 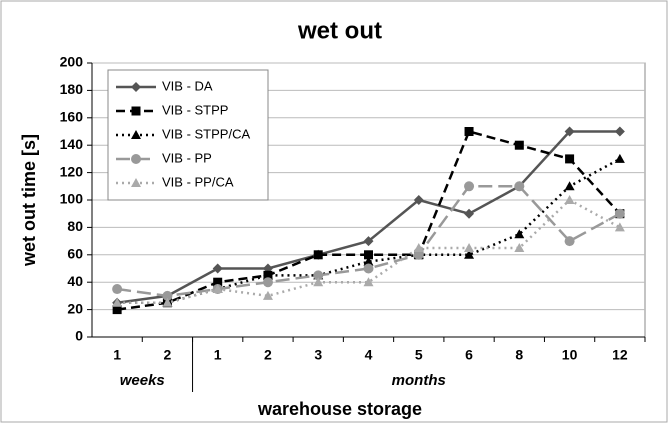 What do you see at coordinates (187, 85) in the screenshot?
I see `legend-label: VIB - DA` at bounding box center [187, 85].